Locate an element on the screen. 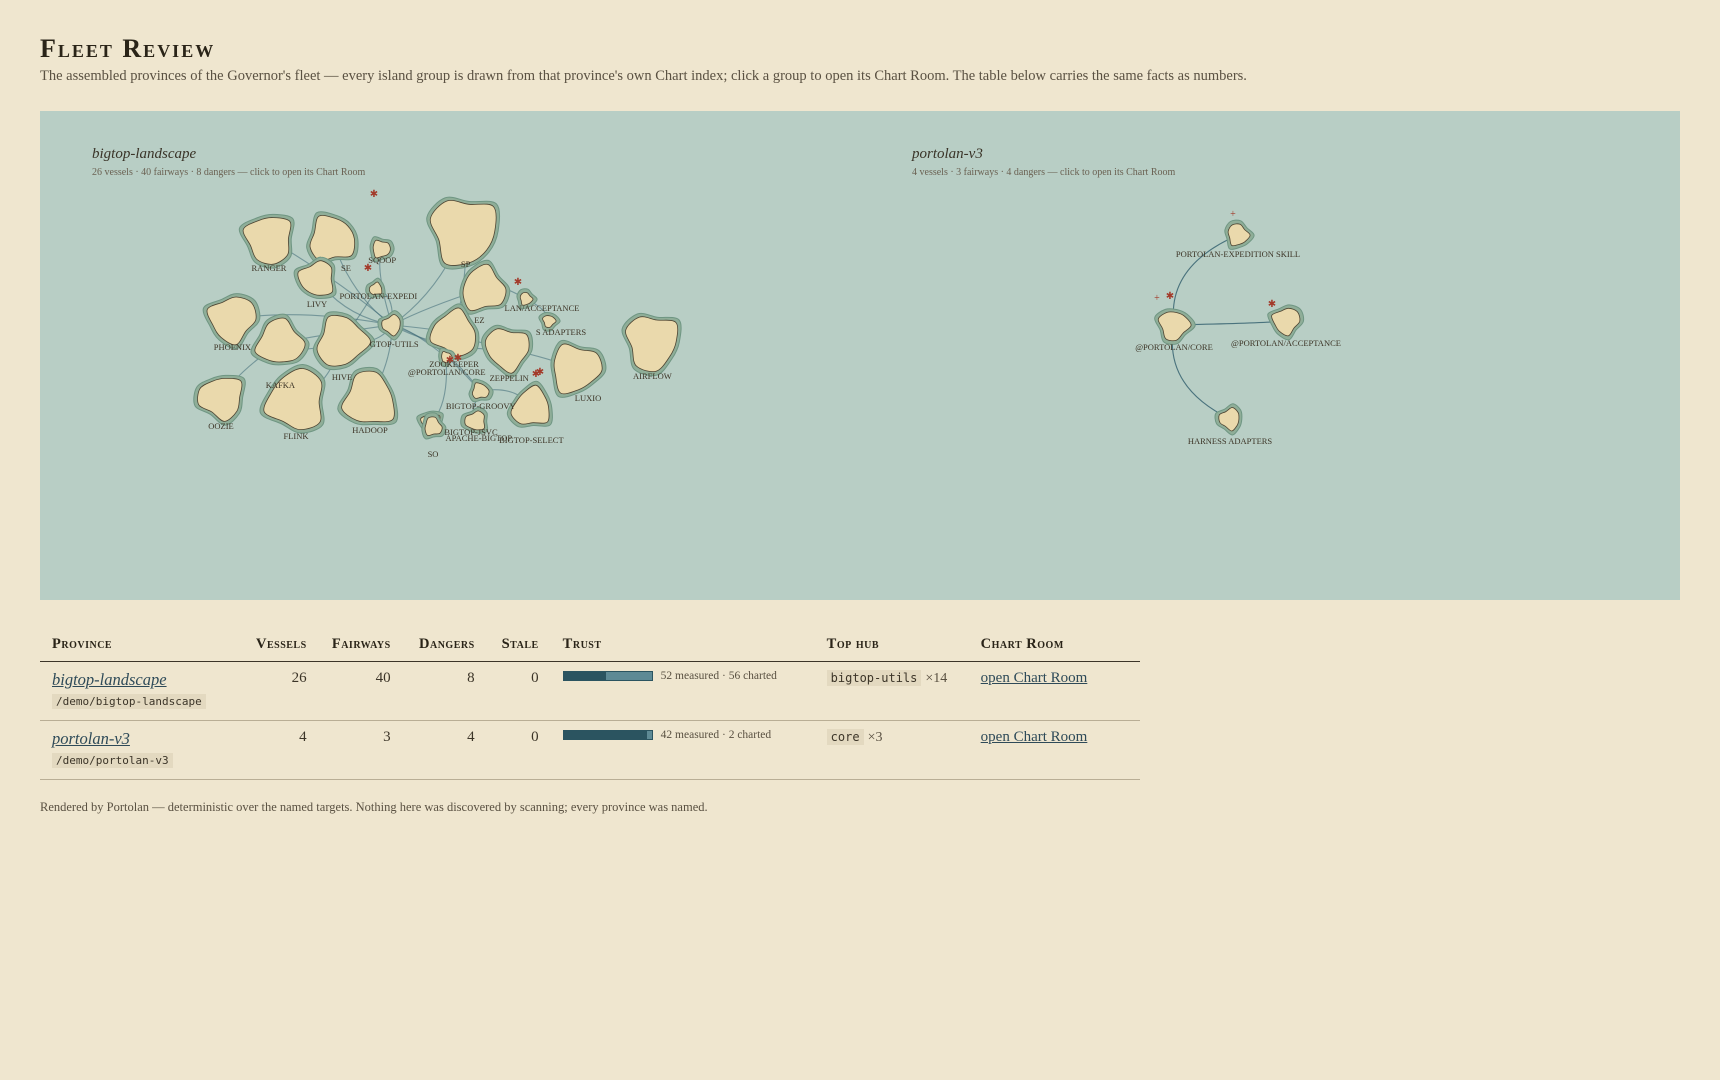  island-label: HARNESS ADAPTERS is located at coordinates (1230, 441).